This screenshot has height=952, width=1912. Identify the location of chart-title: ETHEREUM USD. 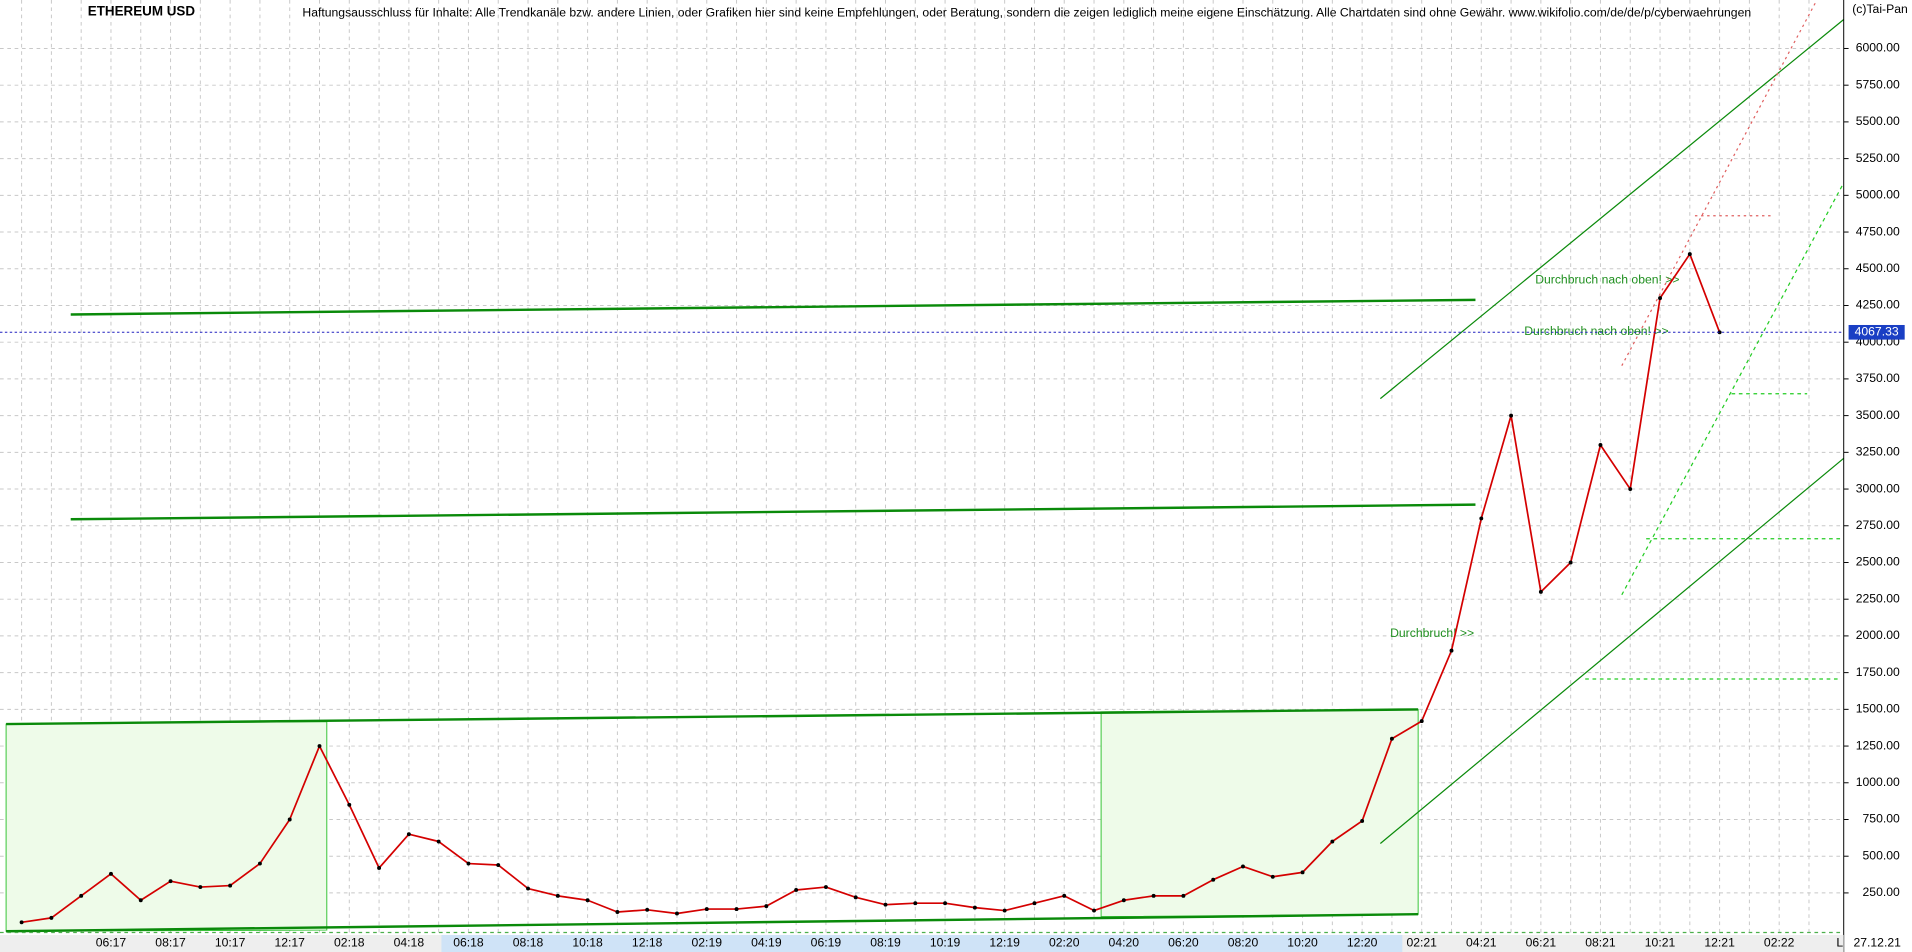
(142, 11).